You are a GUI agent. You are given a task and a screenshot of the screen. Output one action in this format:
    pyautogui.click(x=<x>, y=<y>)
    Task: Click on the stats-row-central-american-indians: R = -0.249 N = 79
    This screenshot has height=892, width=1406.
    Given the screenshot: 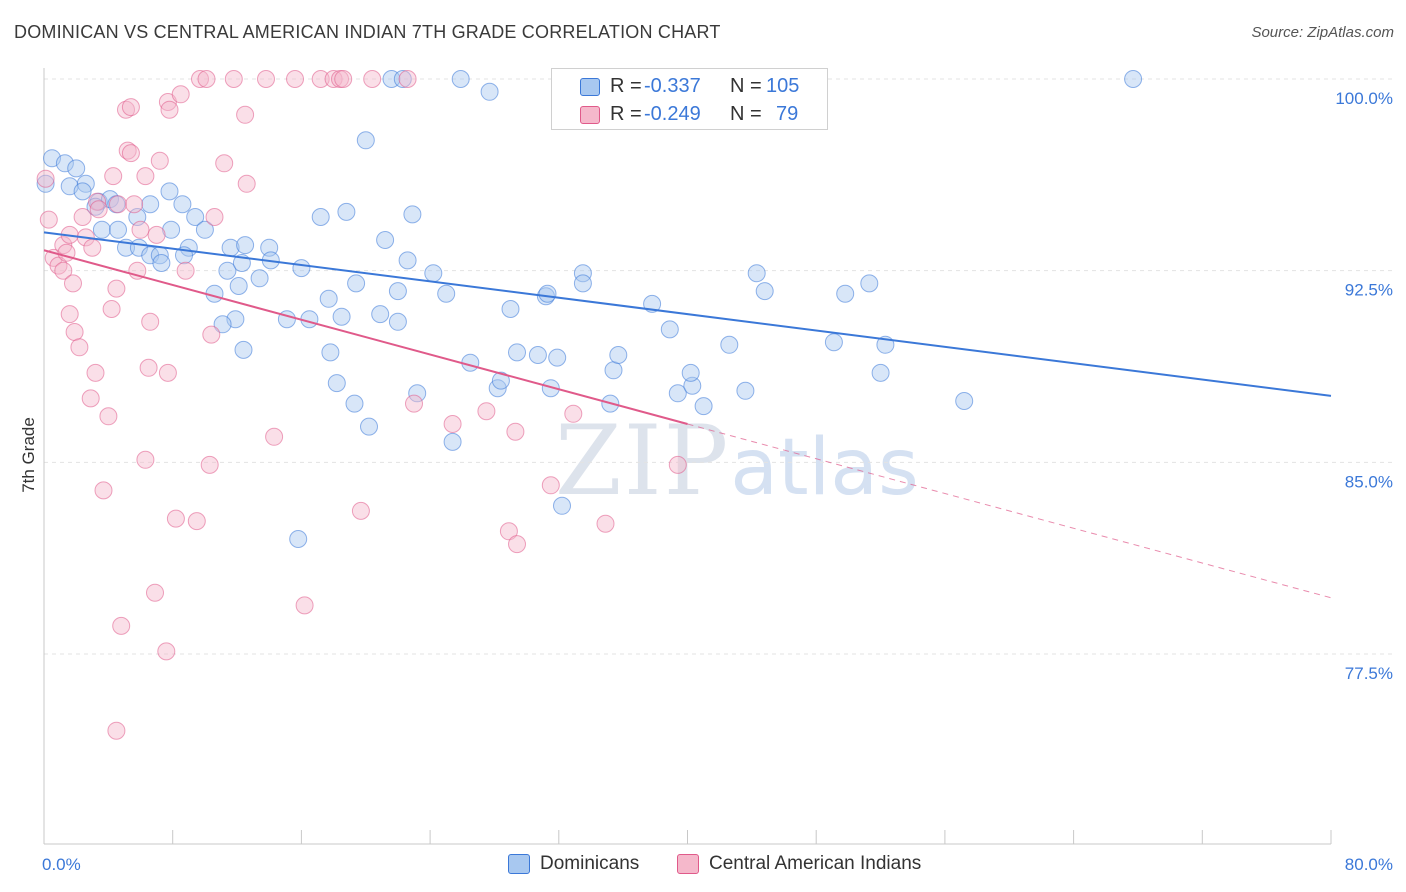 What is the action you would take?
    pyautogui.click(x=689, y=114)
    